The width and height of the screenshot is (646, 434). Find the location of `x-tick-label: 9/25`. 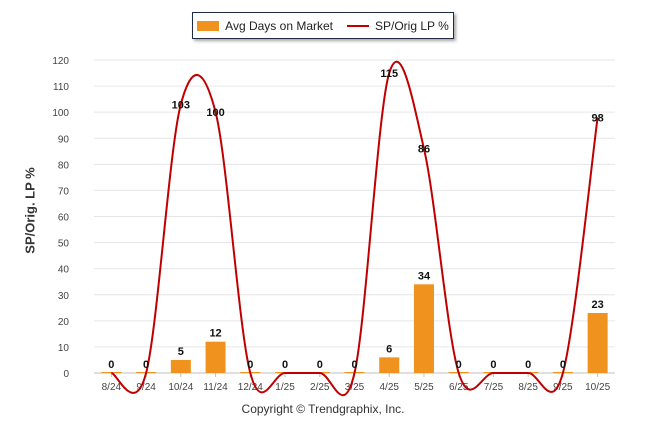

x-tick-label: 9/25 is located at coordinates (563, 387).